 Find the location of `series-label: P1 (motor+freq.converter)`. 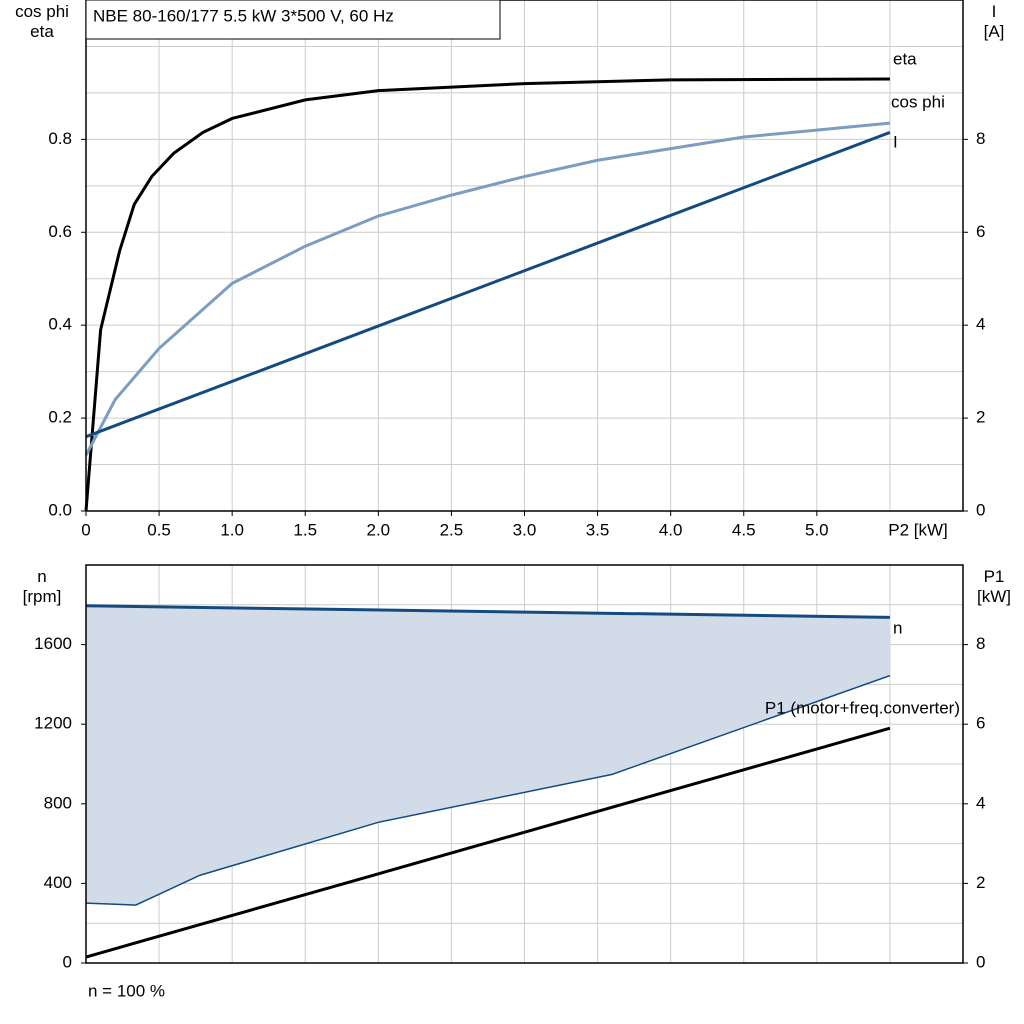

series-label: P1 (motor+freq.converter) is located at coordinates (862, 707).